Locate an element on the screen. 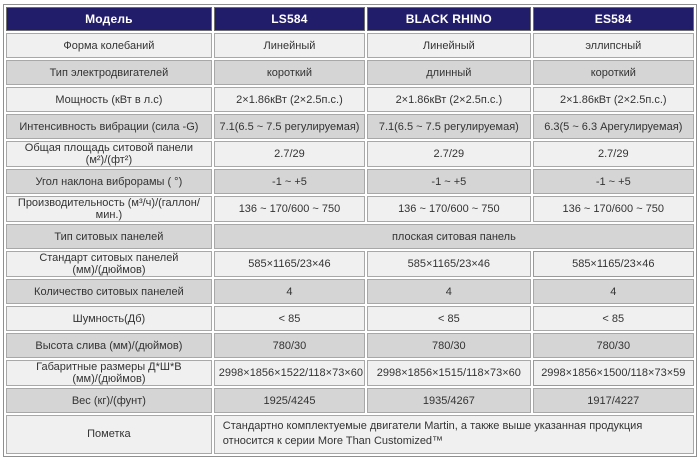 The image size is (700, 470). merged-value-cell: плоская ситовая панель is located at coordinates (453, 236).